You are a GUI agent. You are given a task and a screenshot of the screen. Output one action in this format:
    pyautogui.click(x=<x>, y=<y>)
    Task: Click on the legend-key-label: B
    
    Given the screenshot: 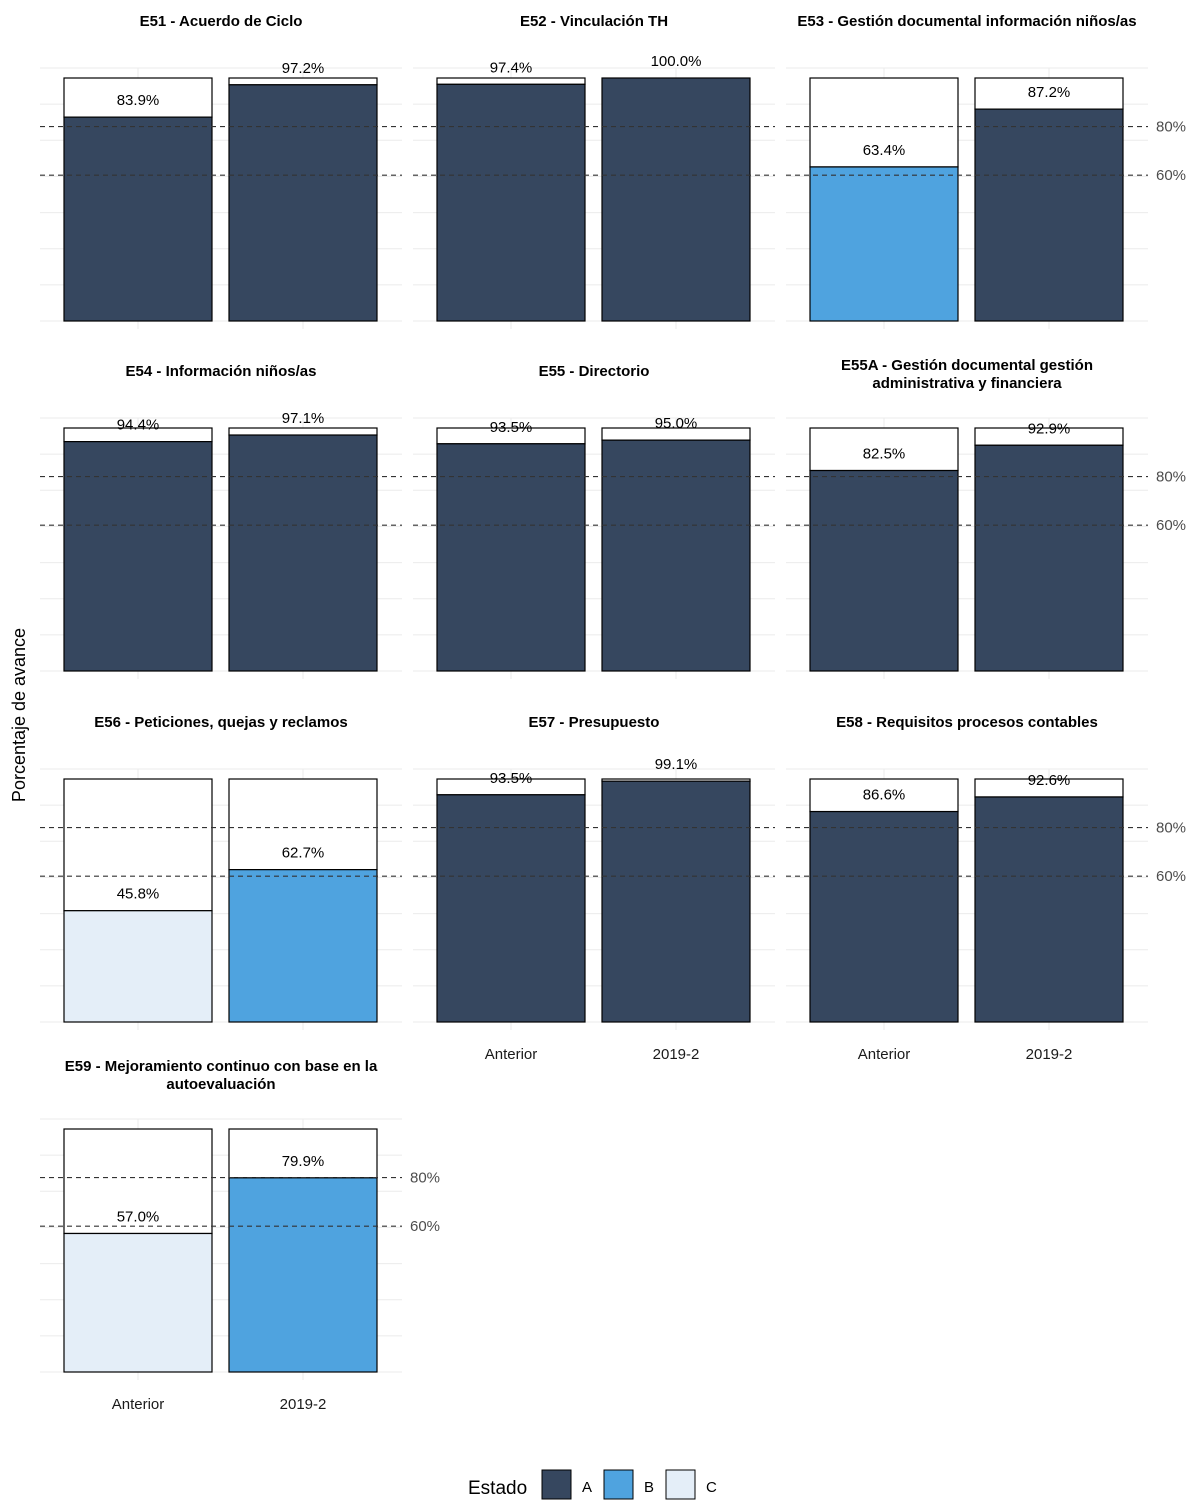 What is the action you would take?
    pyautogui.click(x=649, y=1487)
    